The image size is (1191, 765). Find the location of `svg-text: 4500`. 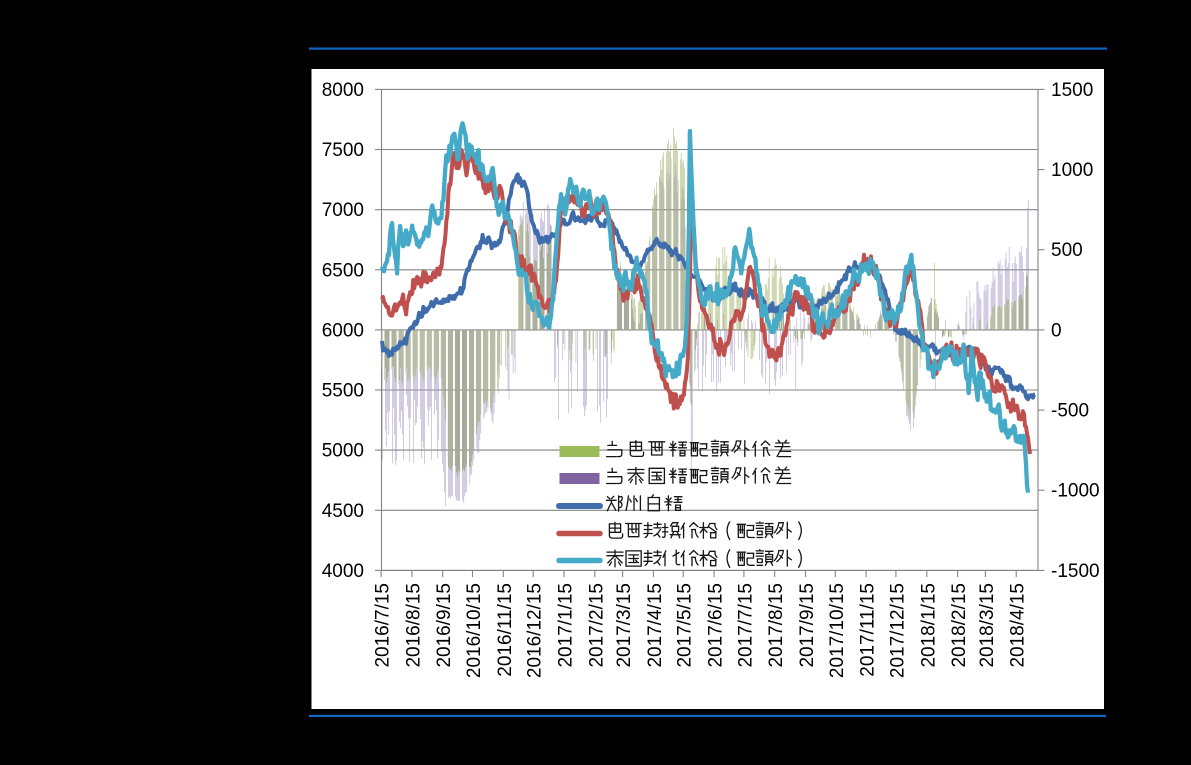

svg-text: 4500 is located at coordinates (343, 511).